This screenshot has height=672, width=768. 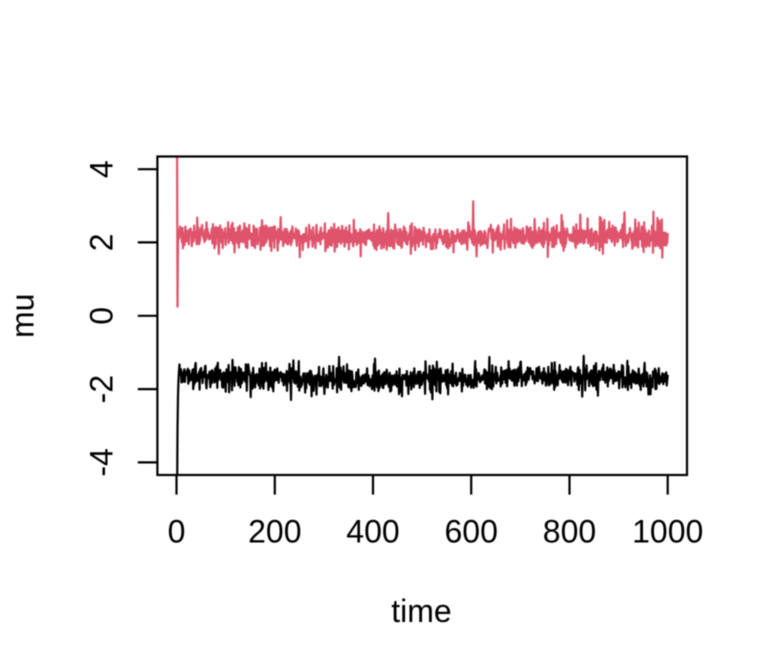 What do you see at coordinates (102, 169) in the screenshot?
I see `svg-text: 4` at bounding box center [102, 169].